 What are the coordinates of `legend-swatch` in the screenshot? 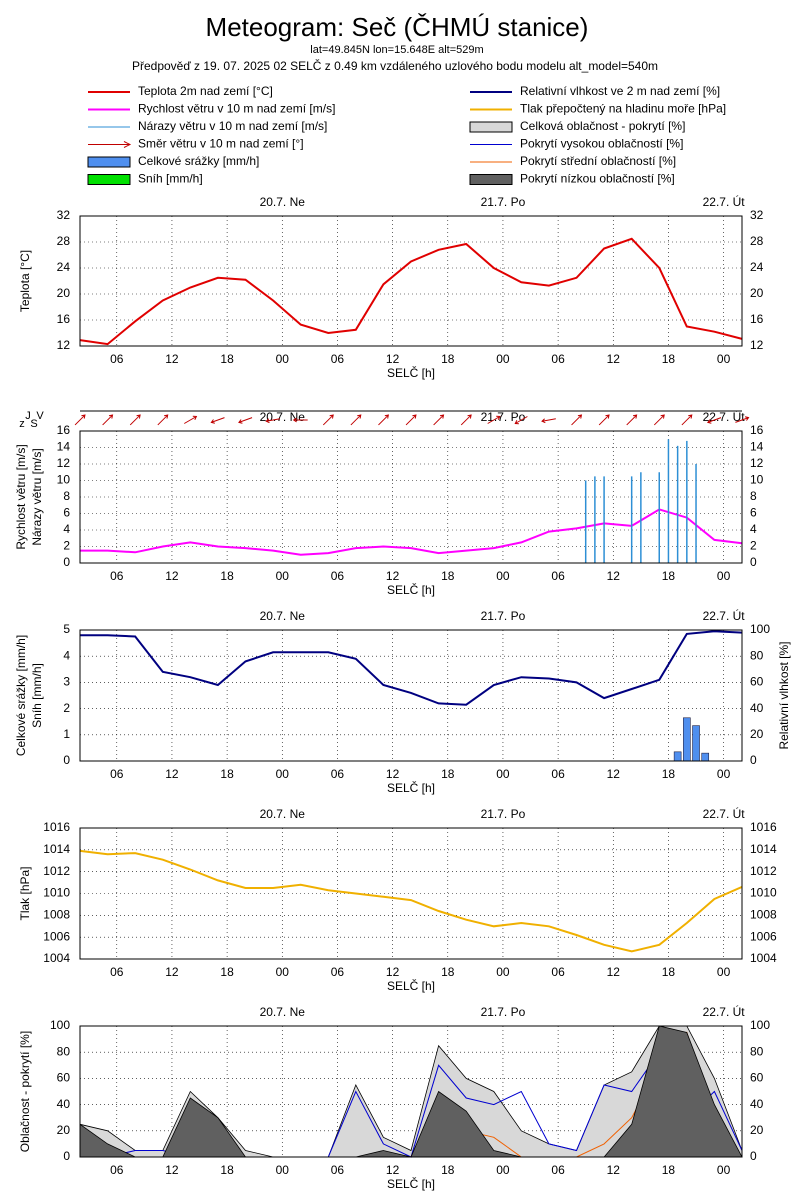 It's located at (491, 179).